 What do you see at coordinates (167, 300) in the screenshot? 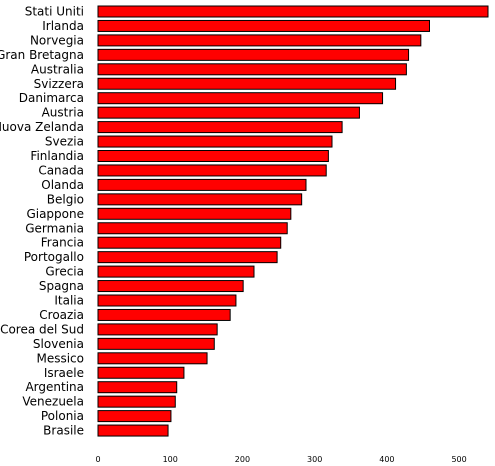
I see `bar-italia` at bounding box center [167, 300].